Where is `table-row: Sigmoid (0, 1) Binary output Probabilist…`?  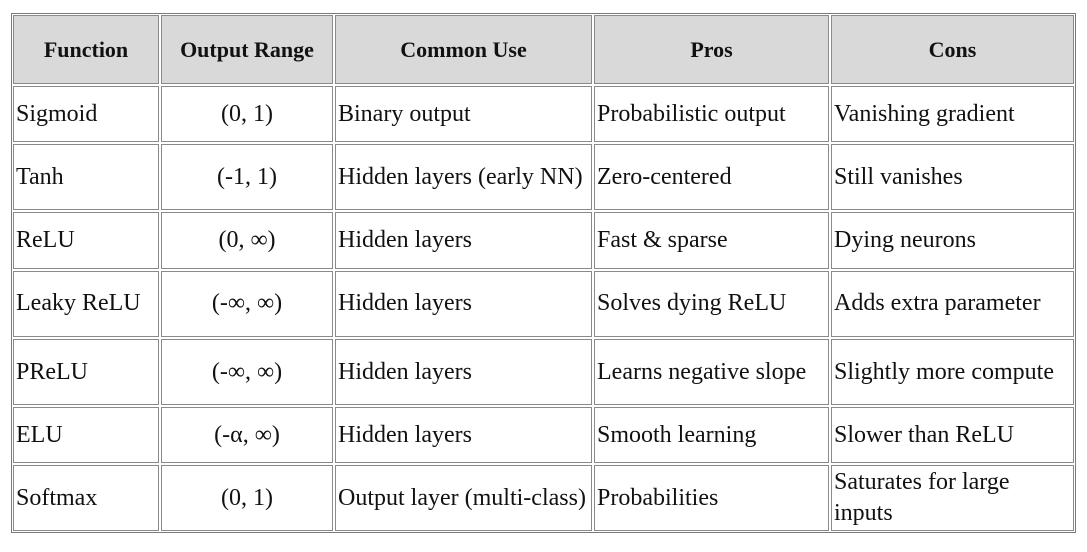
table-row: Sigmoid (0, 1) Binary output Probabilist… is located at coordinates (543, 114).